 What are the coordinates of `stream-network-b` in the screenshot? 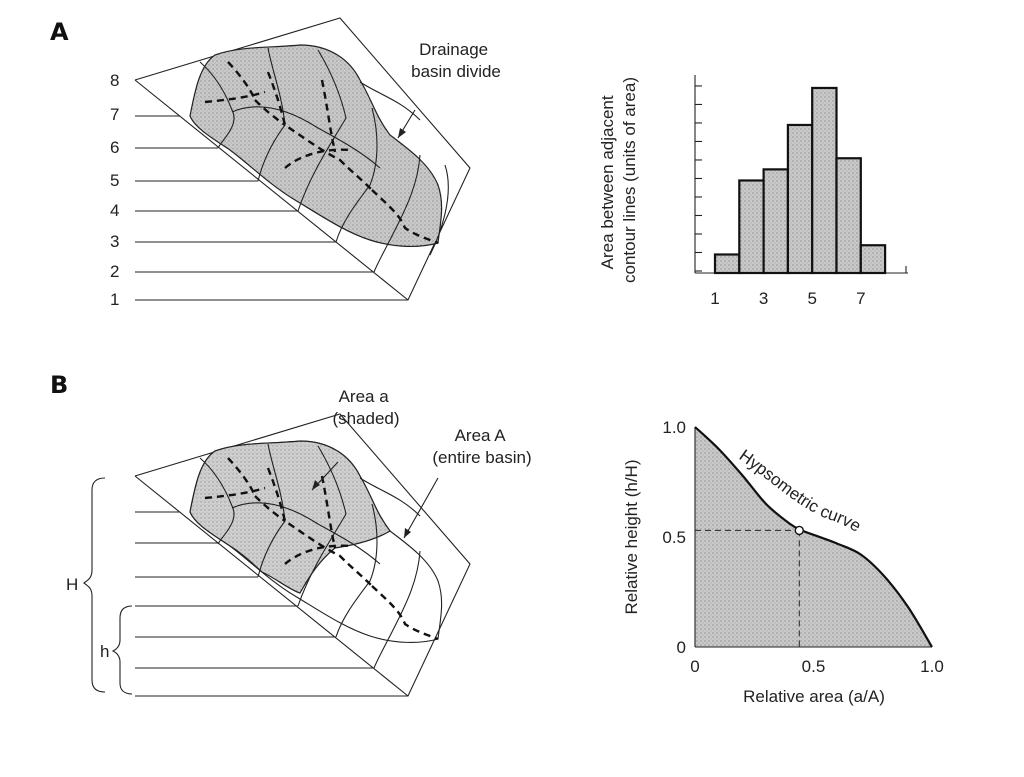 It's located at (321, 549).